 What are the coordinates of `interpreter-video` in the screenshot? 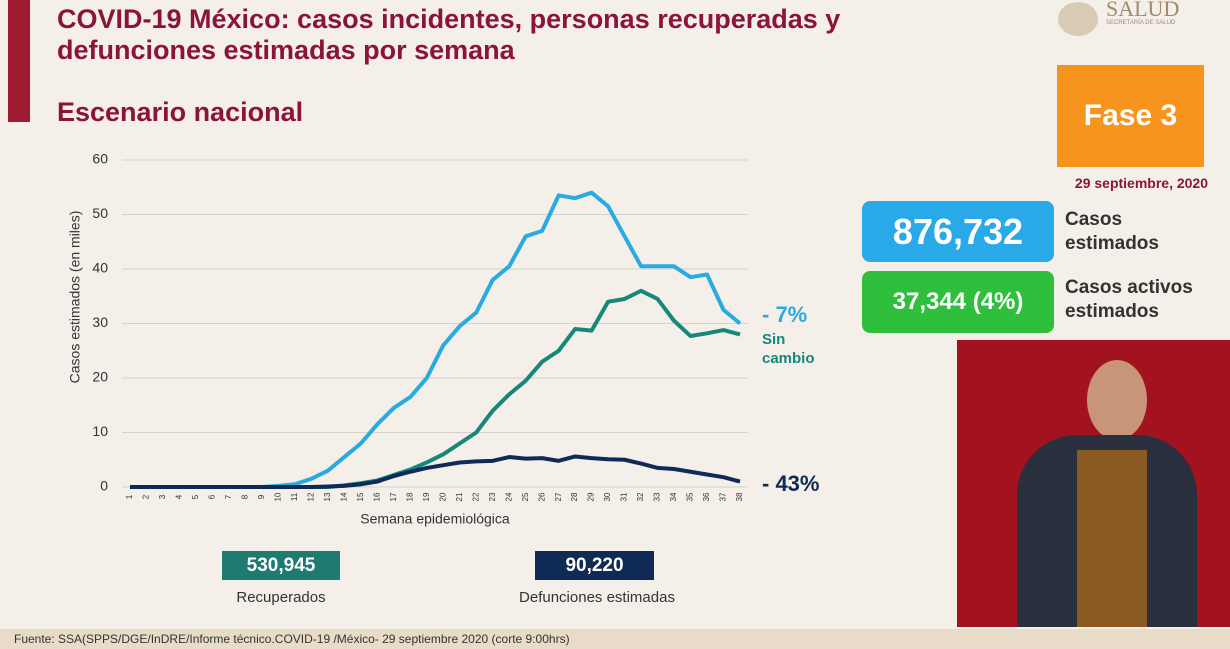 It's located at (1093, 483).